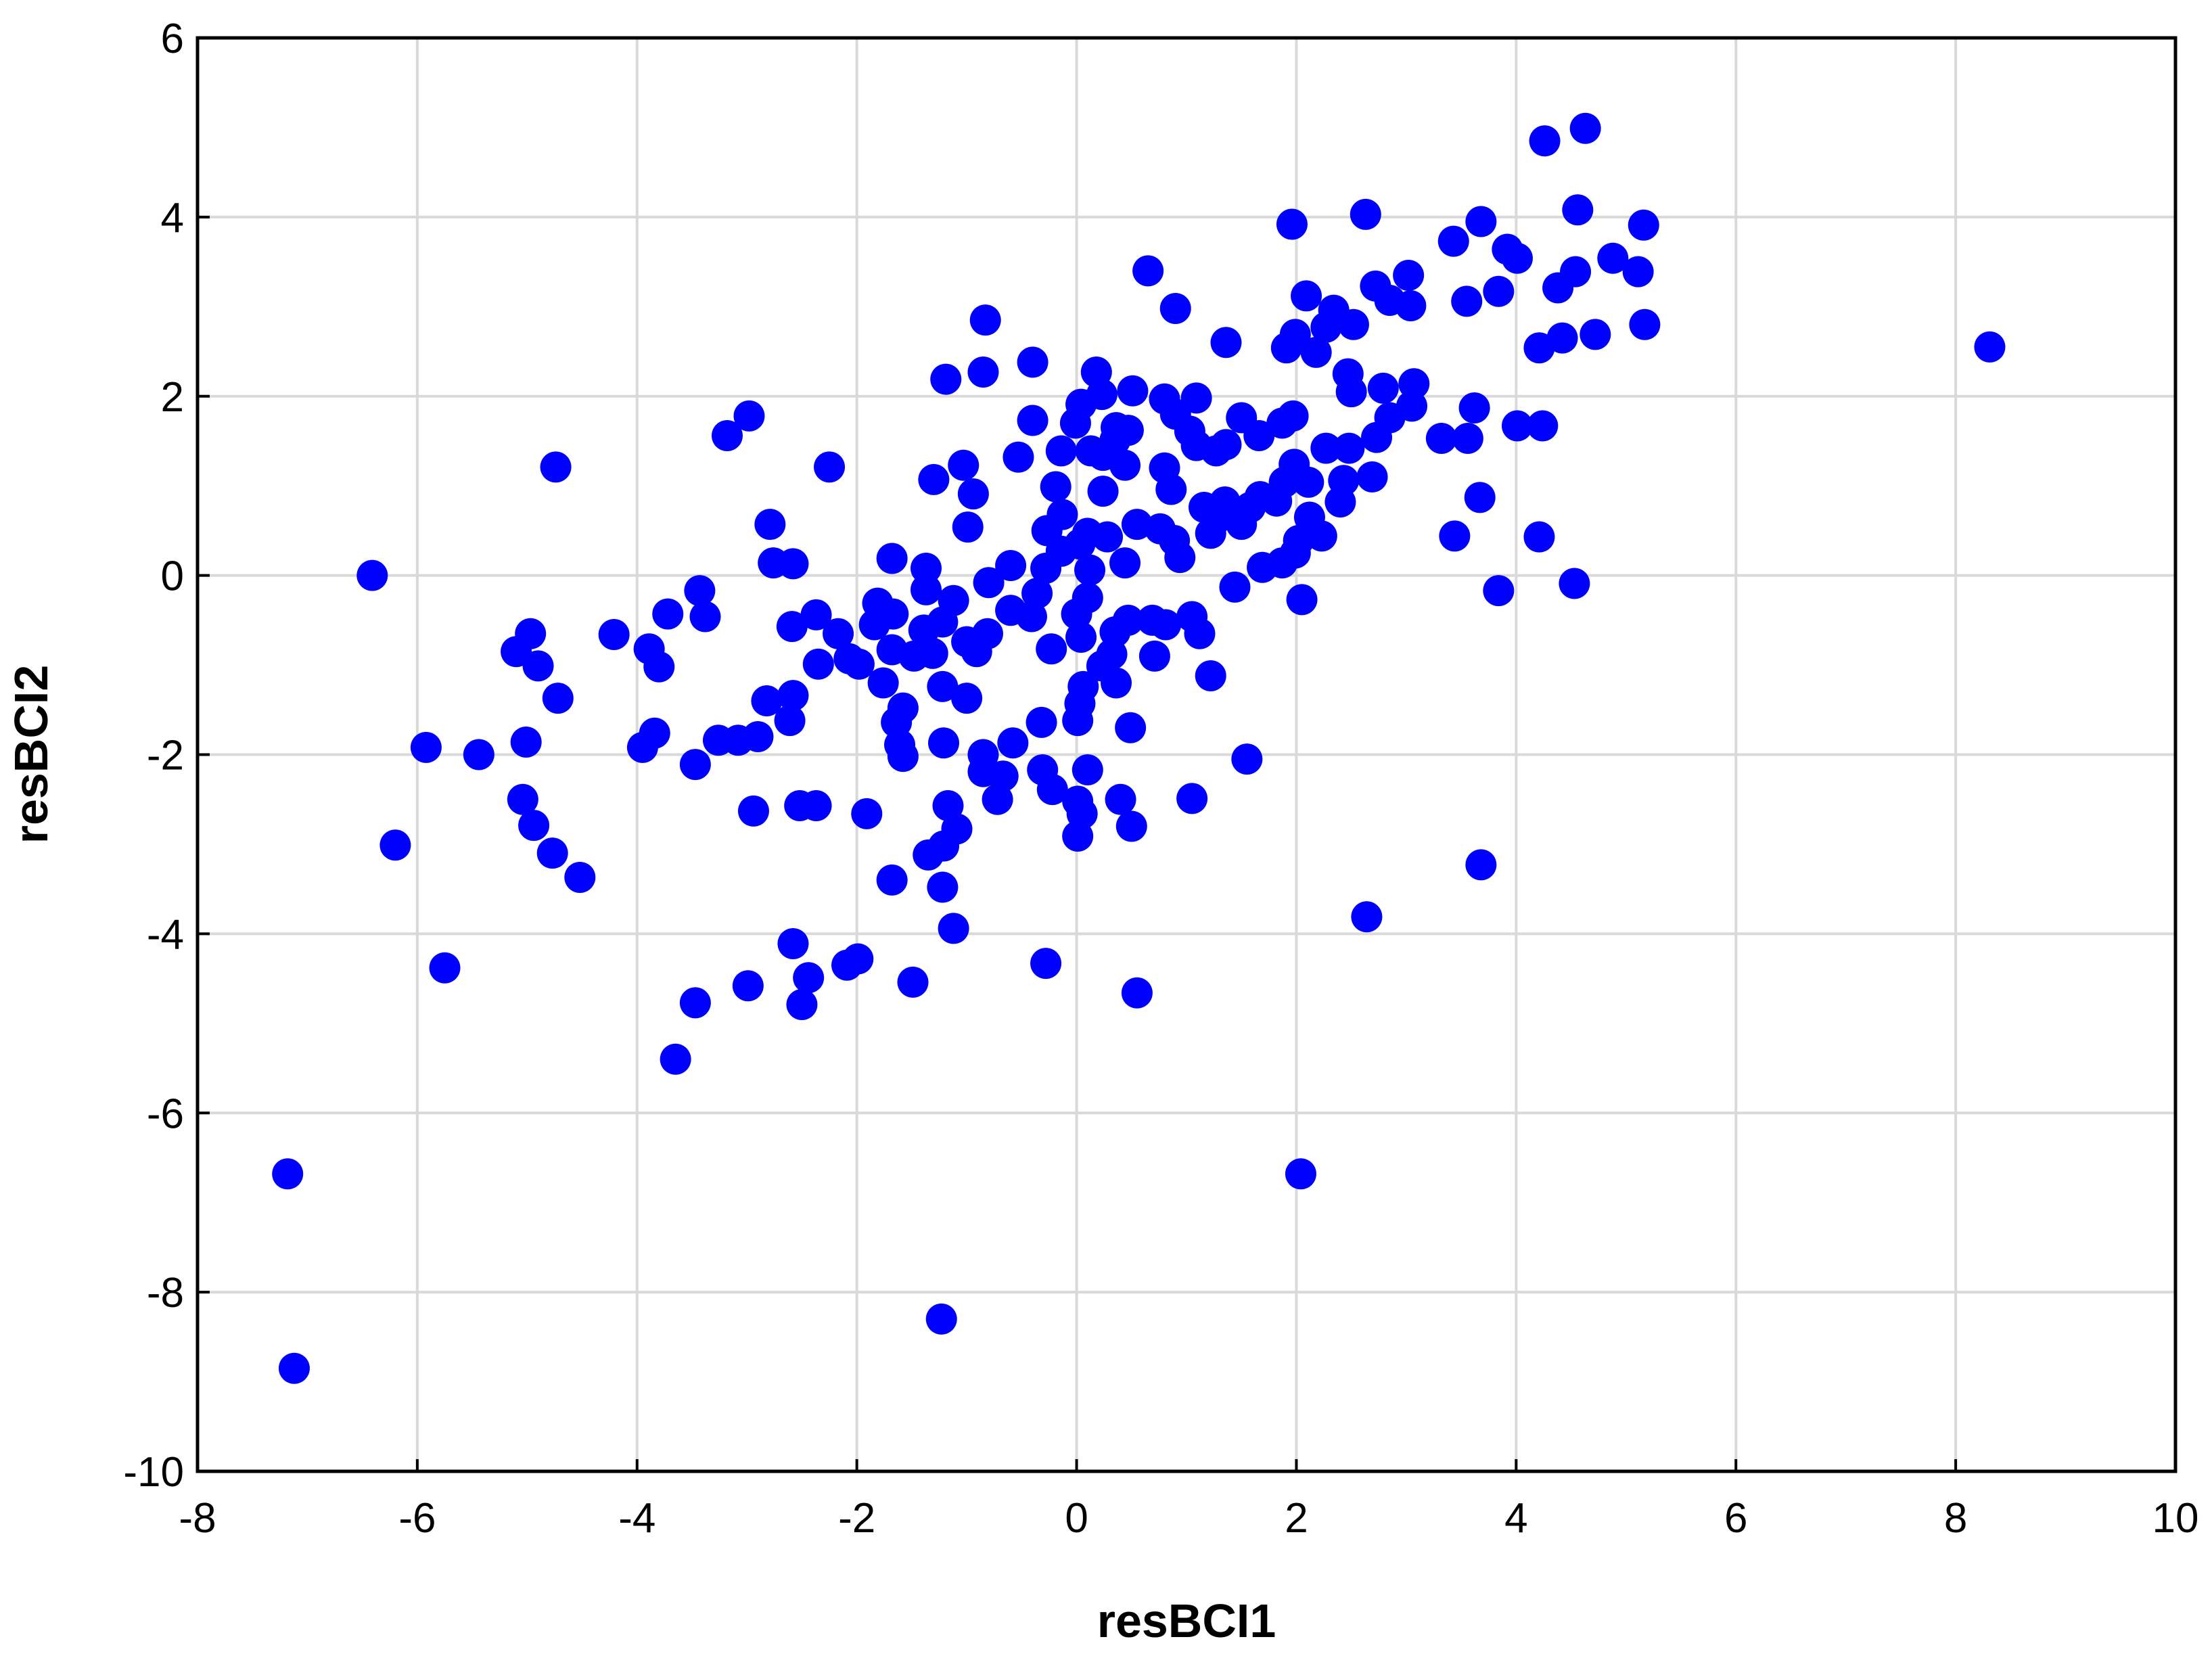  I want to click on y-tick-label: -6, so click(165, 1113).